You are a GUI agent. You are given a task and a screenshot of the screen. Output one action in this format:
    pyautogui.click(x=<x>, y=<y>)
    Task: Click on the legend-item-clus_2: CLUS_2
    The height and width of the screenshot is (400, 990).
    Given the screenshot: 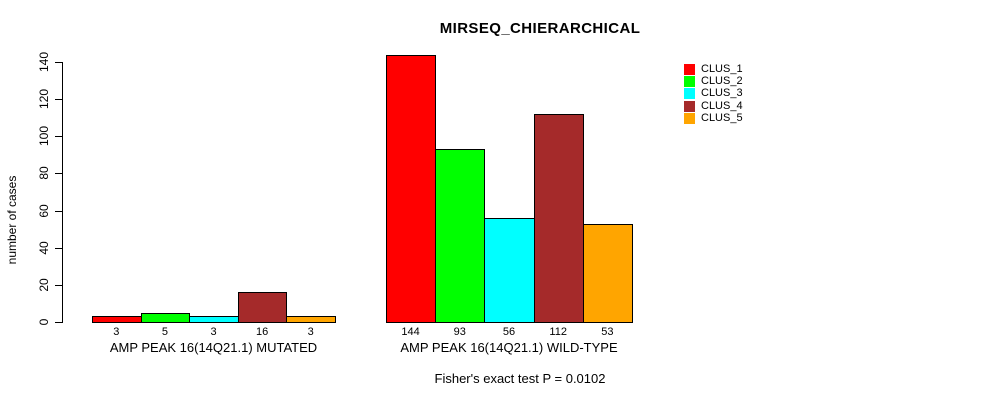 What is the action you would take?
    pyautogui.click(x=713, y=81)
    